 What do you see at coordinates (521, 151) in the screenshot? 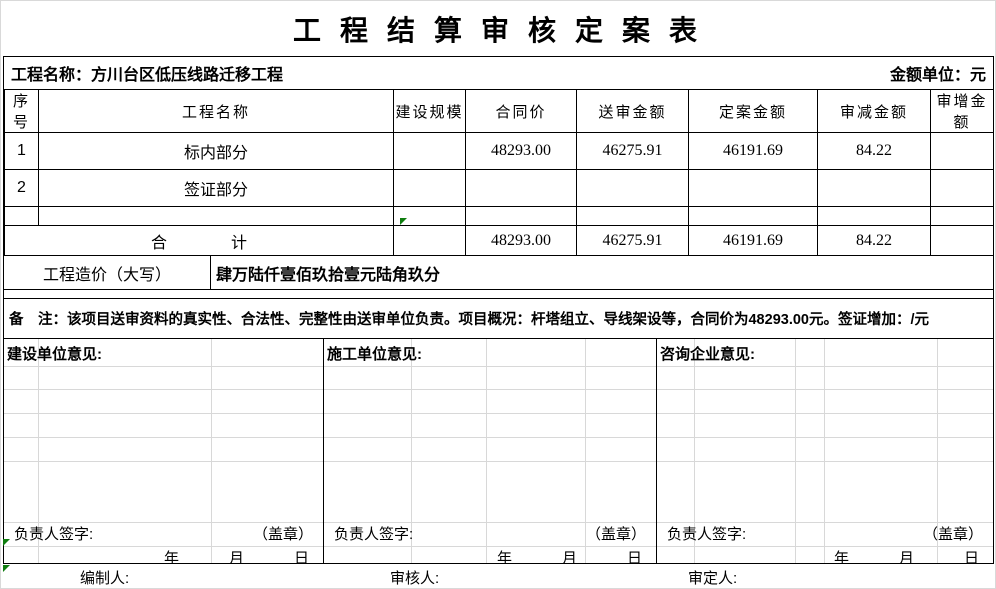
I see `cell-contract-price: 48293.00` at bounding box center [521, 151].